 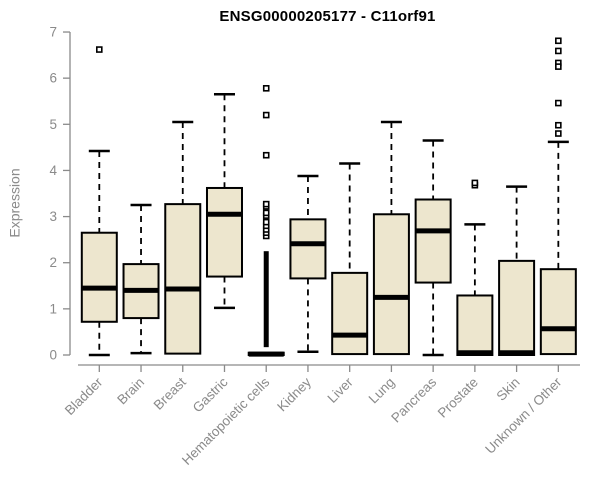 What do you see at coordinates (413, 399) in the screenshot?
I see `x-tick-label-pancreas: Pancreas` at bounding box center [413, 399].